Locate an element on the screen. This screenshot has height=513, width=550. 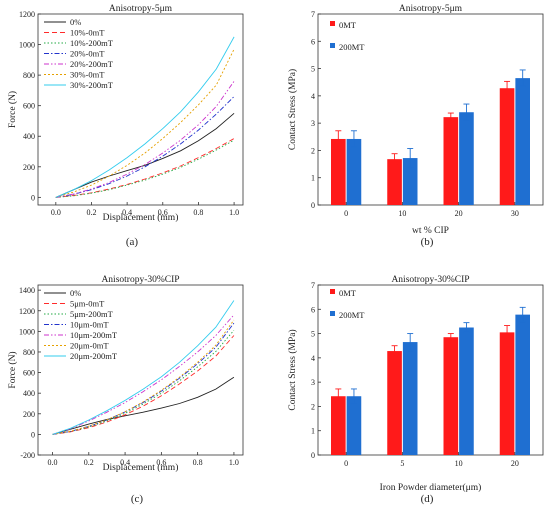
x-axis-label: Iron Powder diameter(μm) is located at coordinates (431, 487).